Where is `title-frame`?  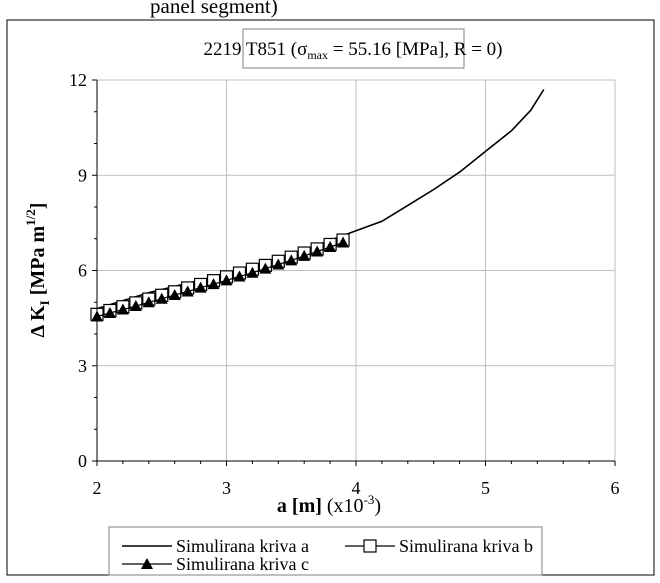 title-frame is located at coordinates (353, 48).